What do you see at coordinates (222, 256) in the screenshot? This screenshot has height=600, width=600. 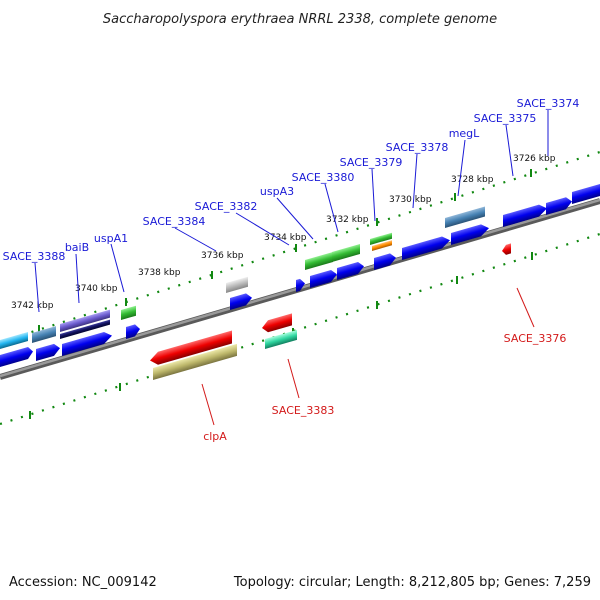 I see `ruler-label: 3736 kbp` at bounding box center [222, 256].